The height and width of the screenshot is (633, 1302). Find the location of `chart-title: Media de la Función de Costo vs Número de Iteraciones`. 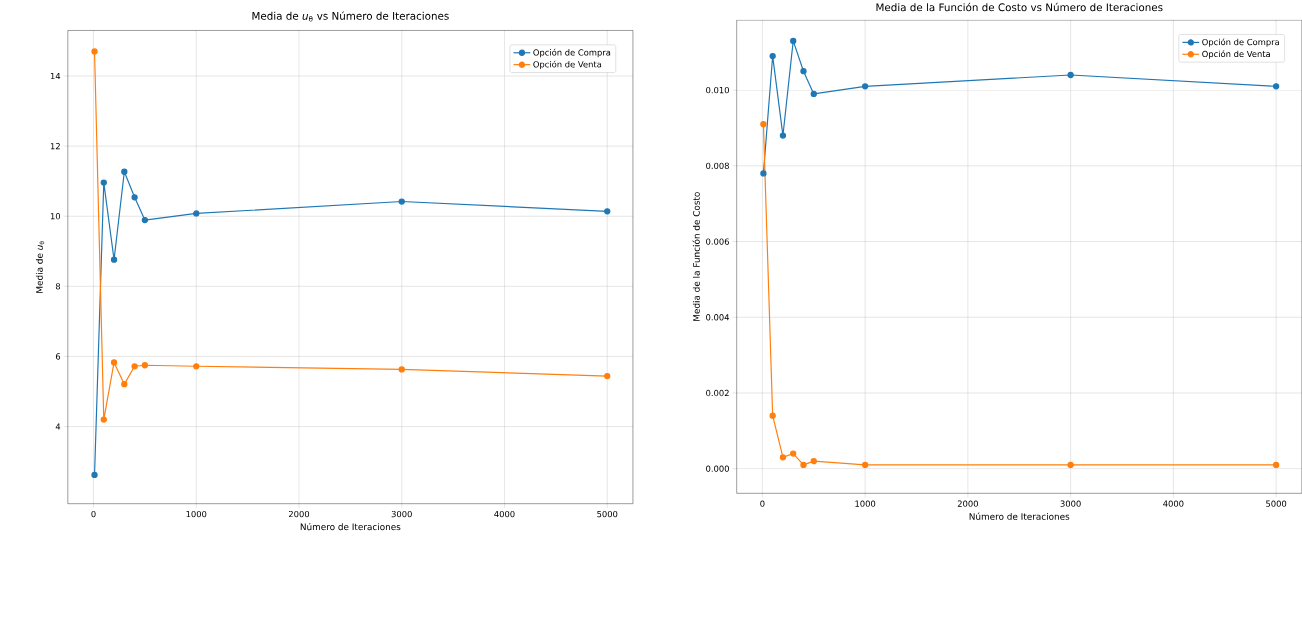

chart-title: Media de la Función de Costo vs Número de Iteraciones is located at coordinates (1019, 6).